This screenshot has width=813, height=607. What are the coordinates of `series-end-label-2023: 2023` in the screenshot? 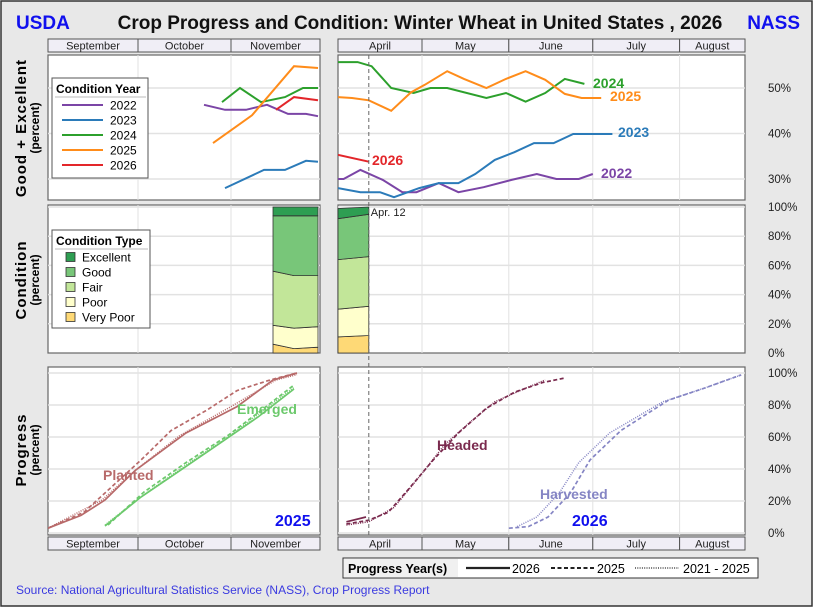 It's located at (633, 132).